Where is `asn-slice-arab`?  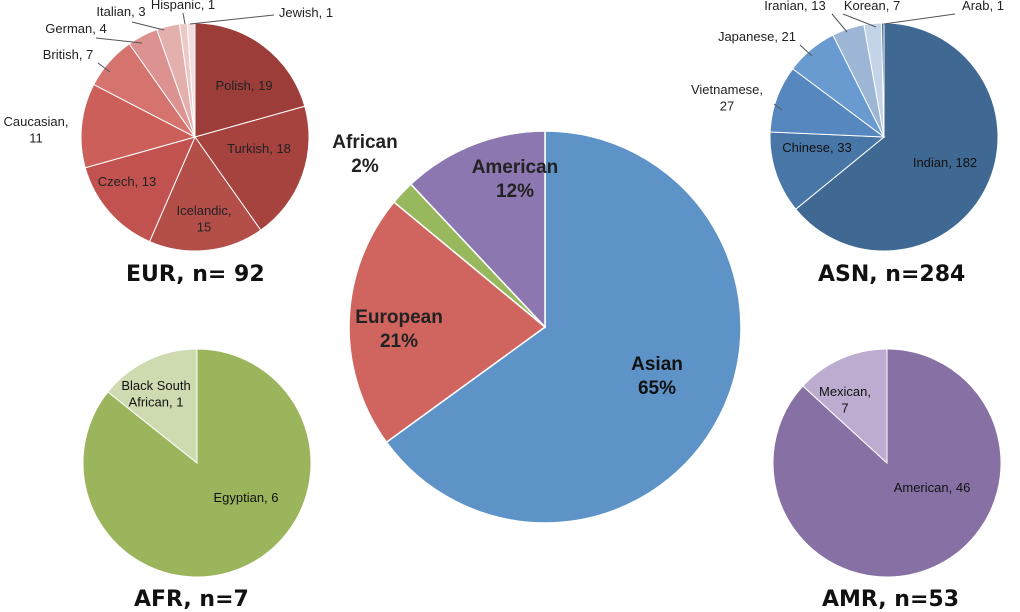
asn-slice-arab is located at coordinates (882, 80).